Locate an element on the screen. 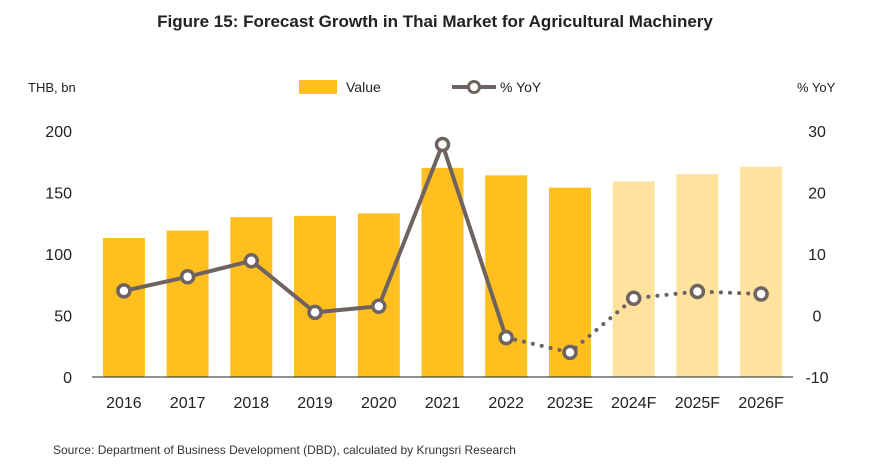 This screenshot has width=870, height=476. legend-label-value: Value is located at coordinates (363, 87).